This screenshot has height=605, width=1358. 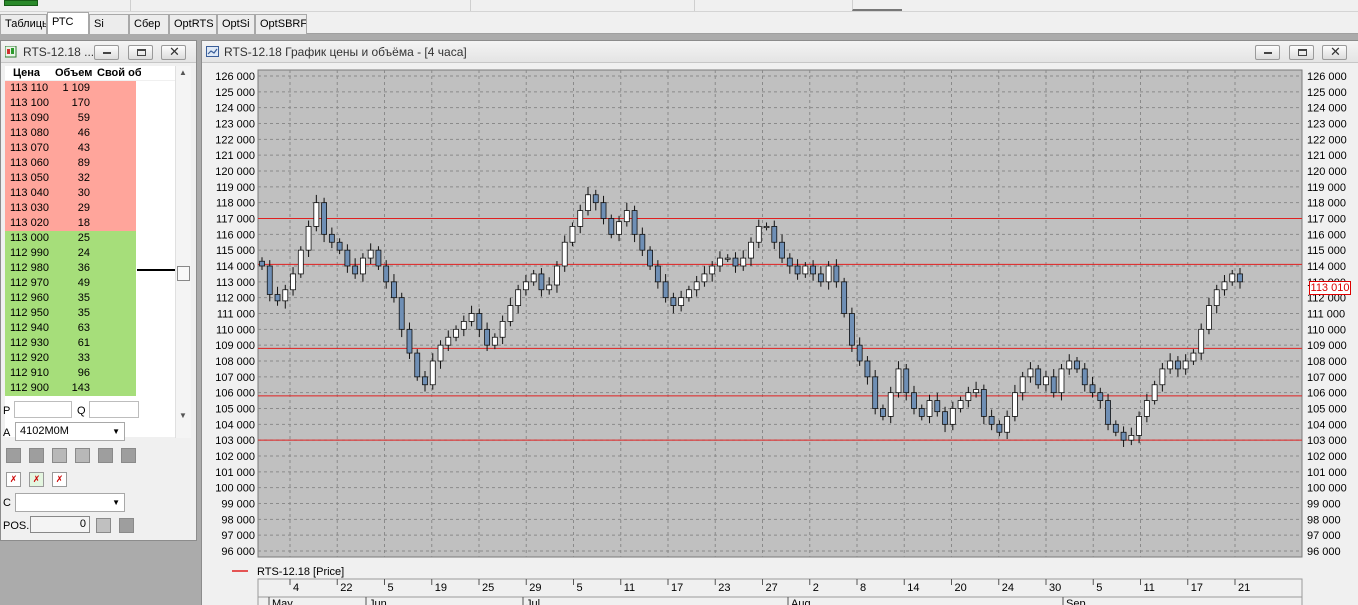 I want to click on tab-rts: РТС, so click(x=68, y=23).